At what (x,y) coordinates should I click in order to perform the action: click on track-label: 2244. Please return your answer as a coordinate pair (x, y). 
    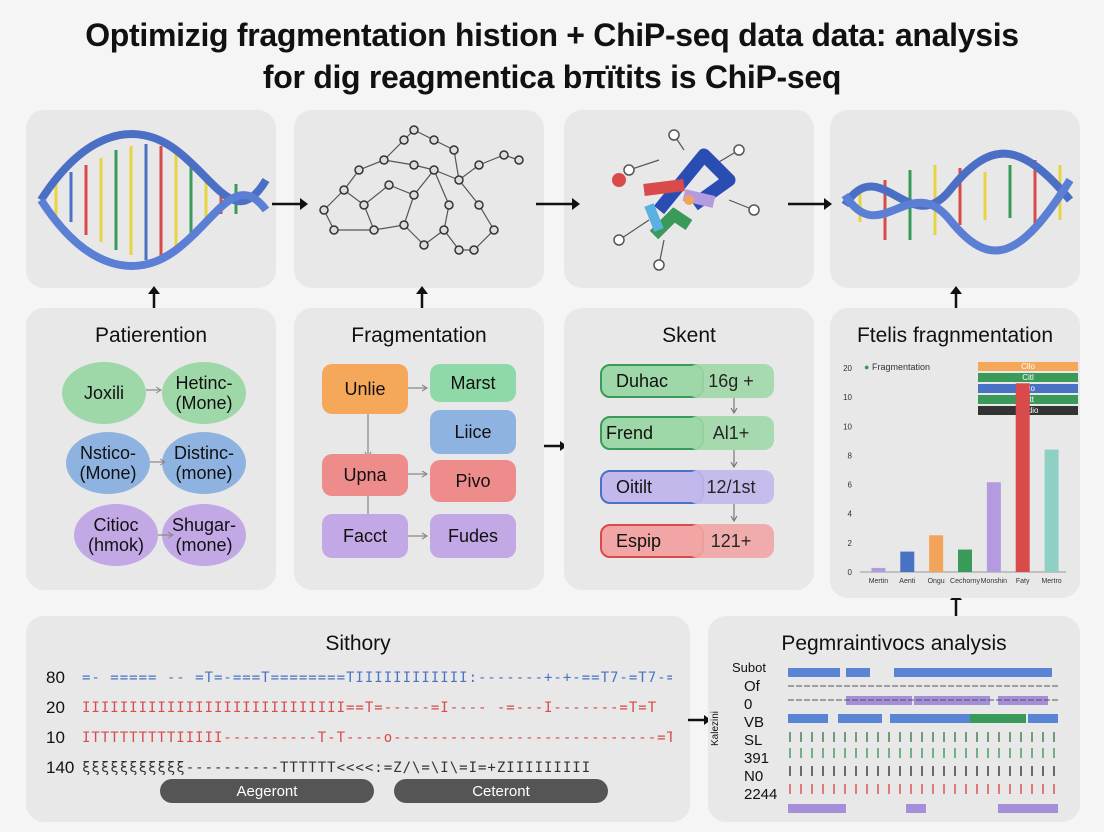
    Looking at the image, I should click on (761, 794).